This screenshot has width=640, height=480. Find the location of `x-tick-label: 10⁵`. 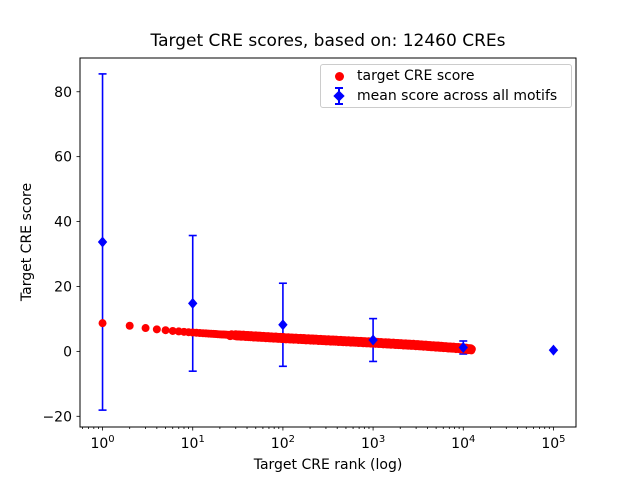

x-tick-label: 10⁵ is located at coordinates (553, 443).